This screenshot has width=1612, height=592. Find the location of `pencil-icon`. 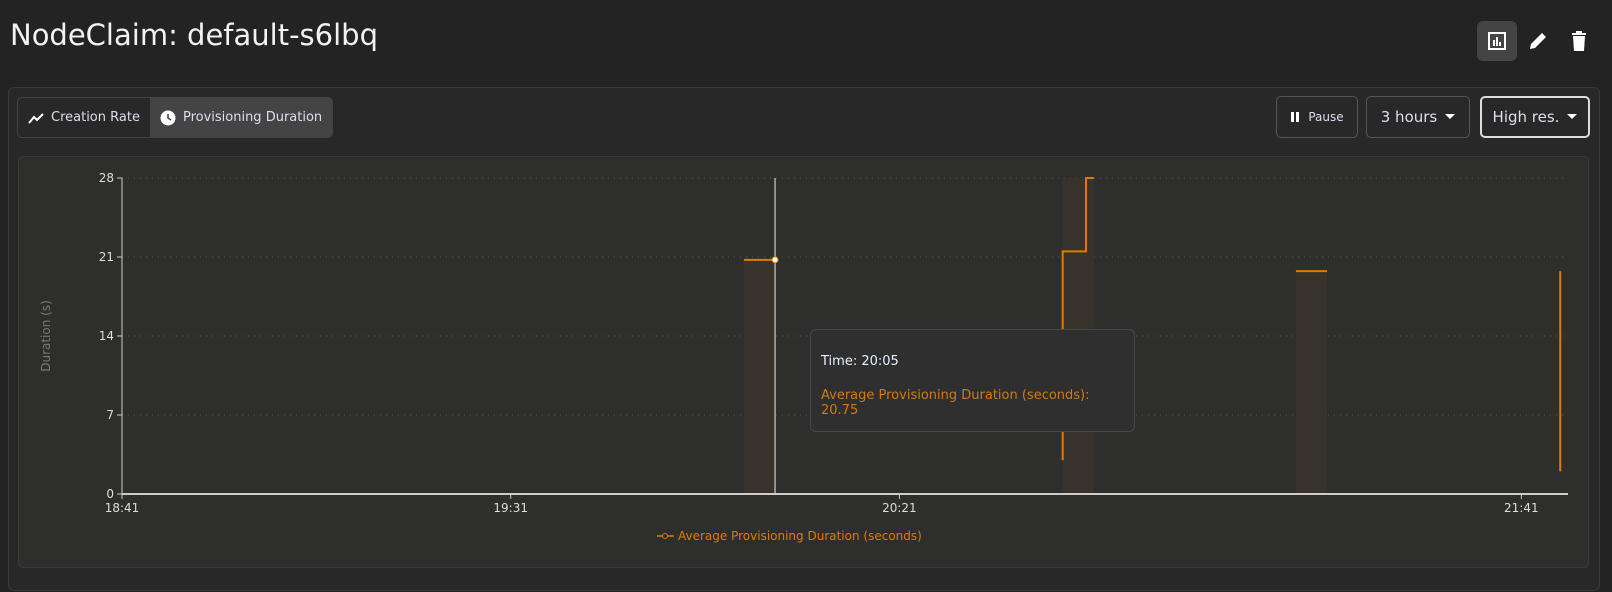

pencil-icon is located at coordinates (1538, 41).